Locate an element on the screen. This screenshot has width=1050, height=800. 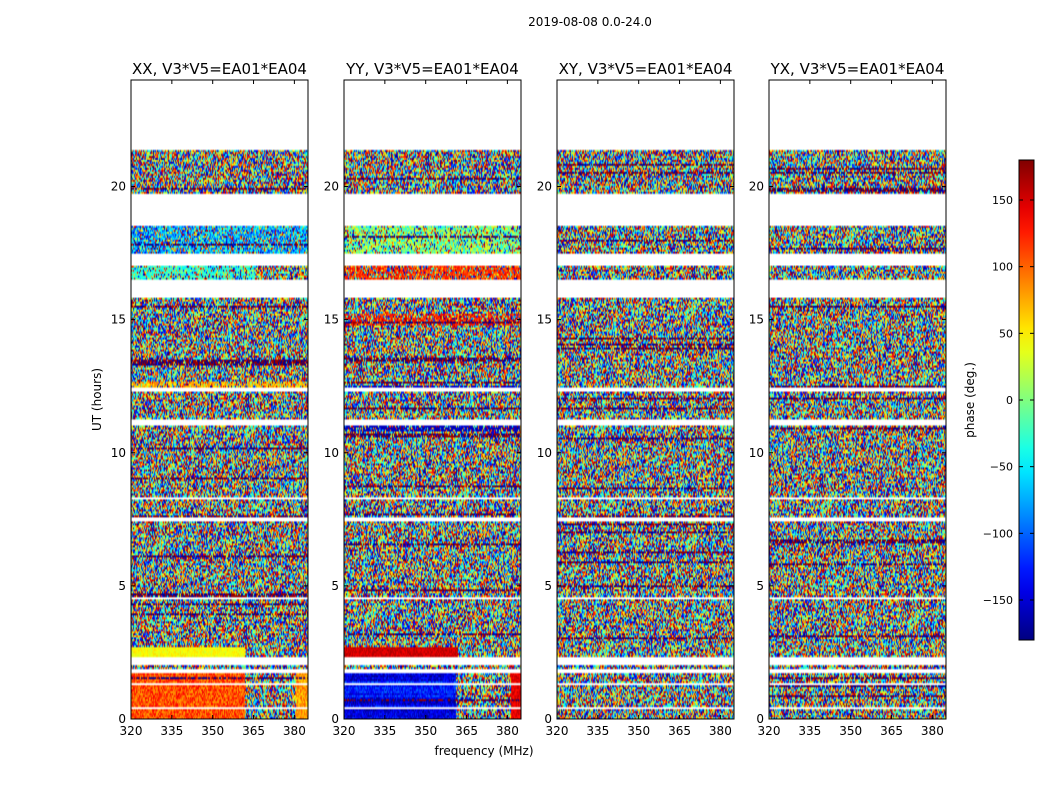
x-axis-label: frequency (MHz) is located at coordinates (483, 751).